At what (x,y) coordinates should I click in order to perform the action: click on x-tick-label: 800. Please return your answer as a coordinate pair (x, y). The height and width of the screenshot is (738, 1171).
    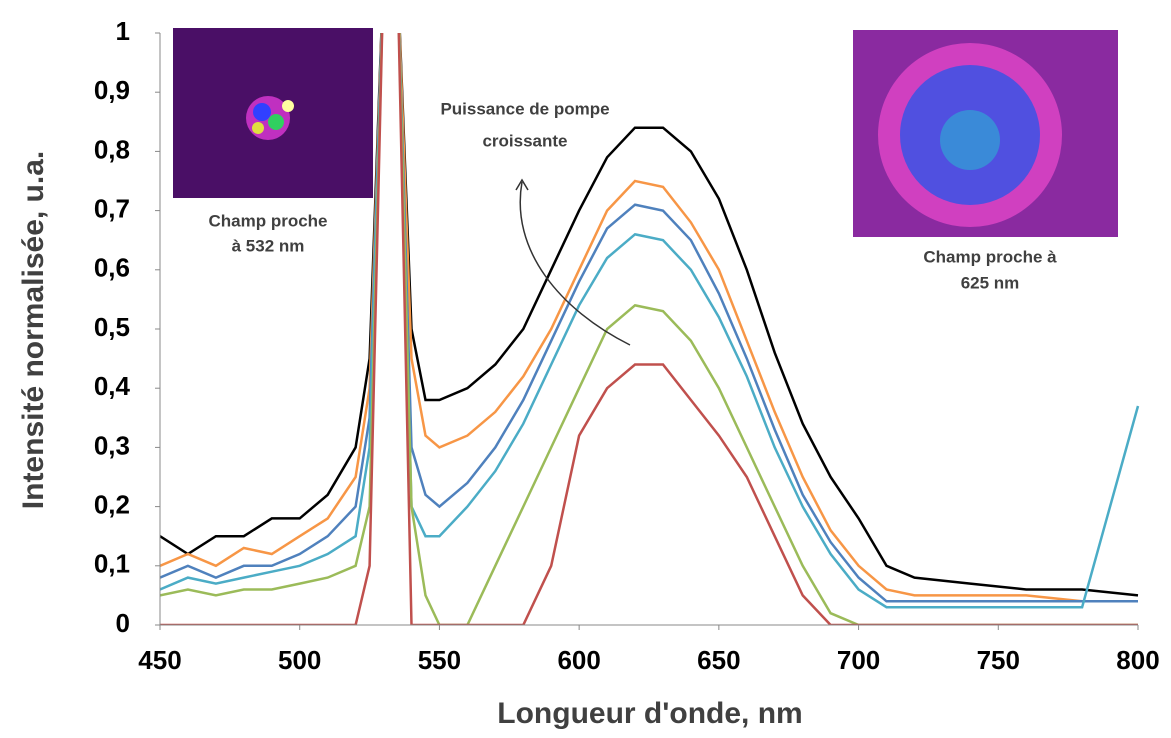
    Looking at the image, I should click on (1137, 660).